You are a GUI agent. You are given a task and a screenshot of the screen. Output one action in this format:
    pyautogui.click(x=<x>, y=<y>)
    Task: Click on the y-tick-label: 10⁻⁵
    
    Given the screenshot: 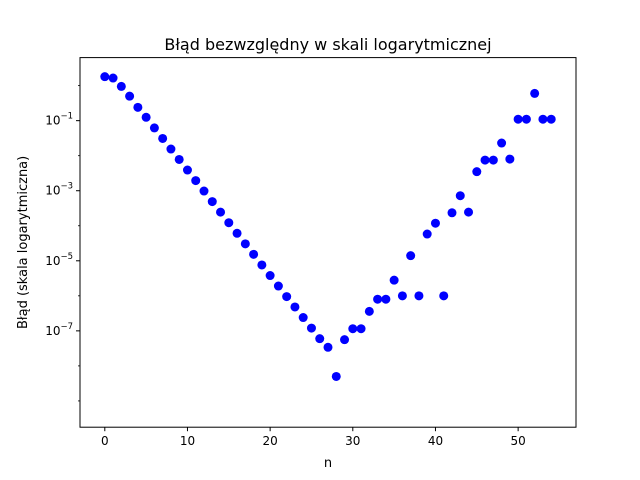 What is the action you would take?
    pyautogui.click(x=59, y=260)
    